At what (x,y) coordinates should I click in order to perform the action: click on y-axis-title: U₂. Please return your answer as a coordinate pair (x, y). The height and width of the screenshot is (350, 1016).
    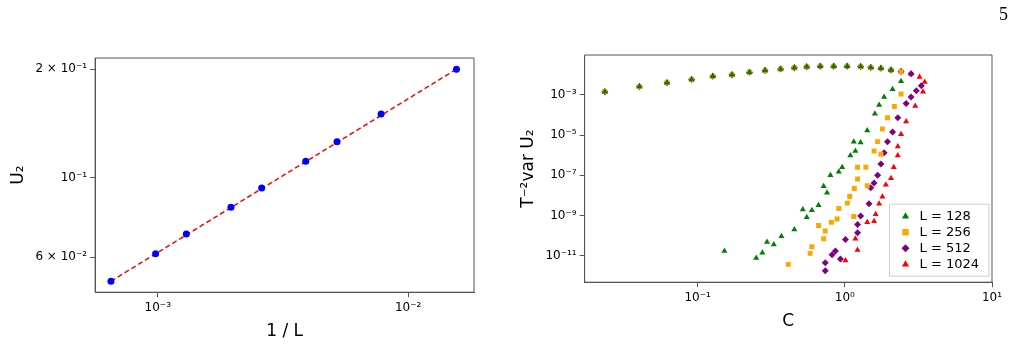
    Looking at the image, I should click on (16, 175).